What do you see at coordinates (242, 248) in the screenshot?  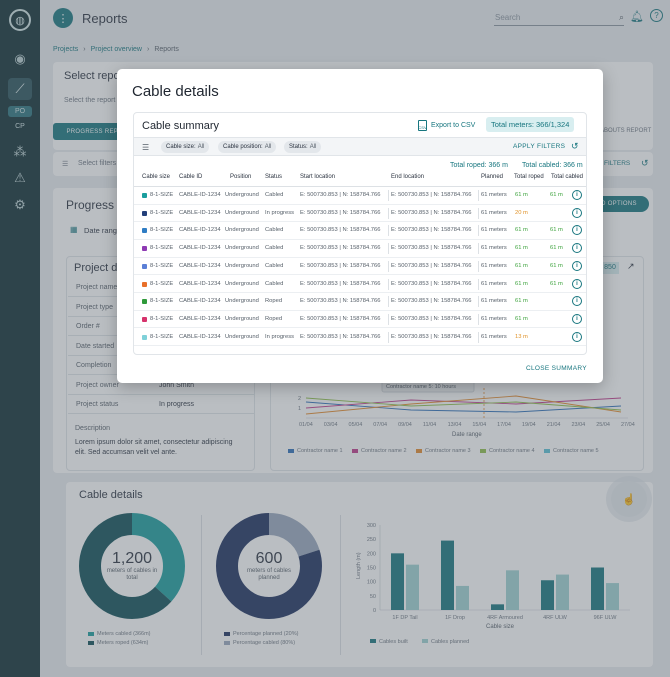 I see `cell-position: Underground` at bounding box center [242, 248].